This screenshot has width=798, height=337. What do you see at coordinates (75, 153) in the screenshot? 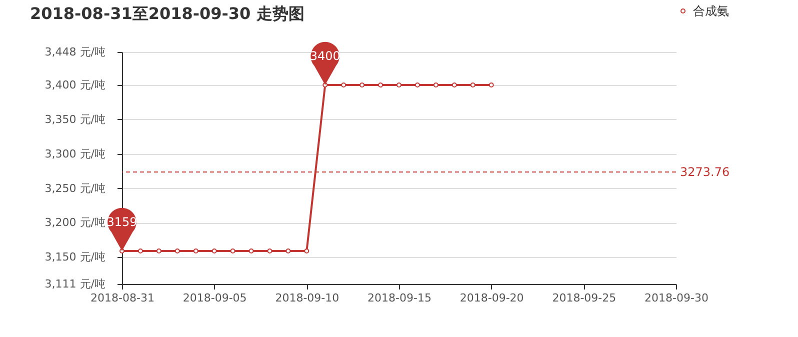
I see `y-tick-label: 3,300 元/吨` at bounding box center [75, 153].